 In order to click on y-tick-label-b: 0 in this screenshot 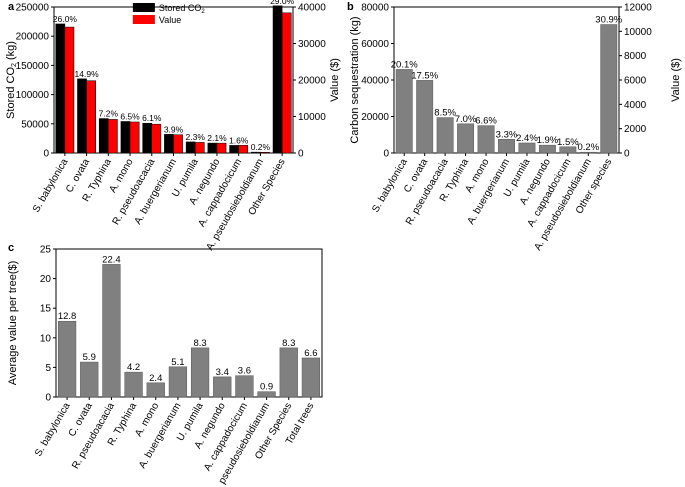, I will do `click(386, 154)`.